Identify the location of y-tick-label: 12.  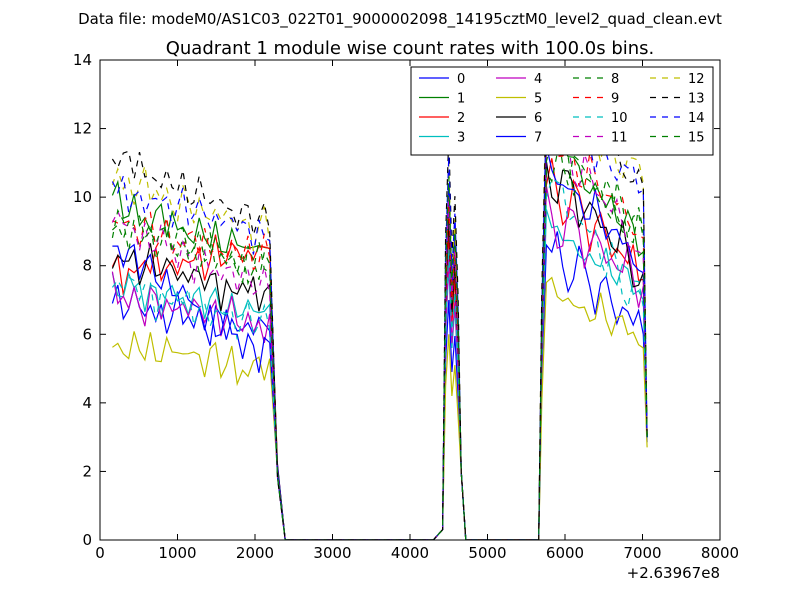
(82, 129).